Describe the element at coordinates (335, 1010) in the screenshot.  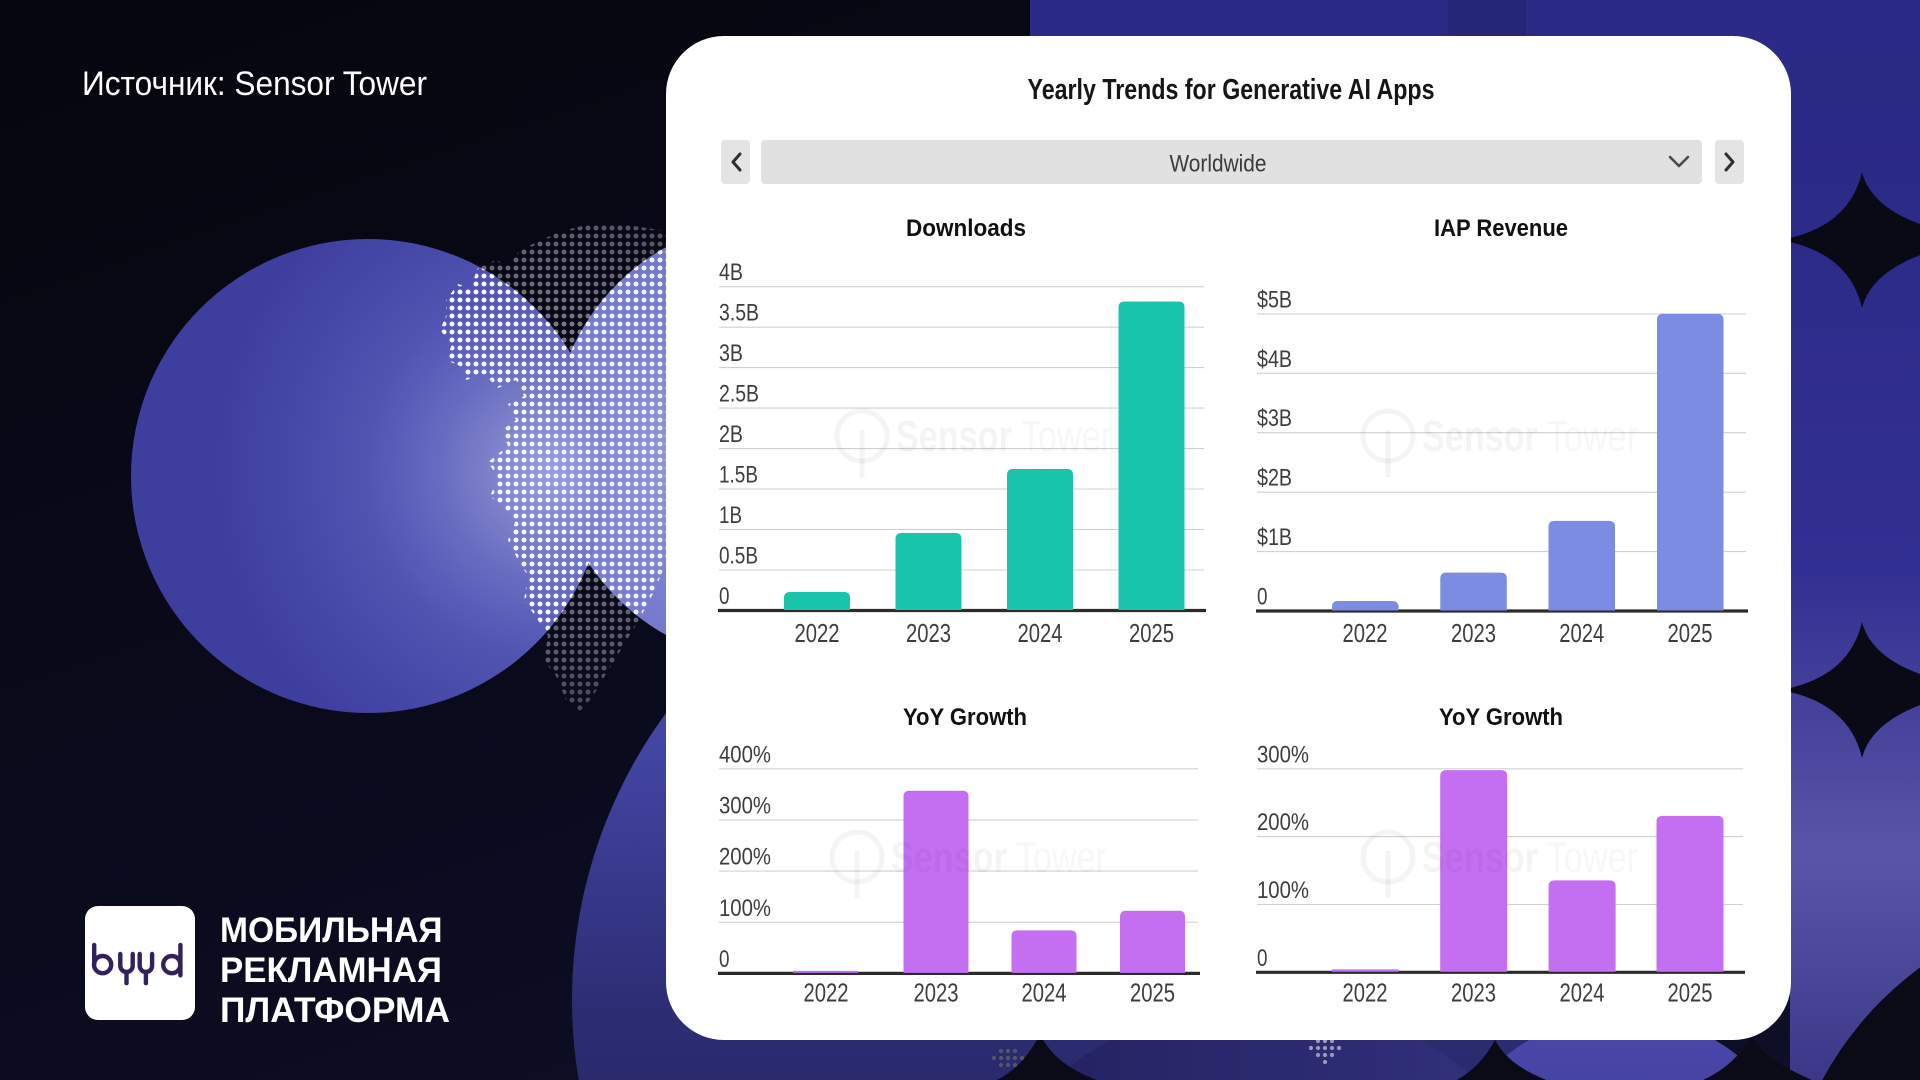
I see `svg-text: ПЛАТФОРМА` at that location.